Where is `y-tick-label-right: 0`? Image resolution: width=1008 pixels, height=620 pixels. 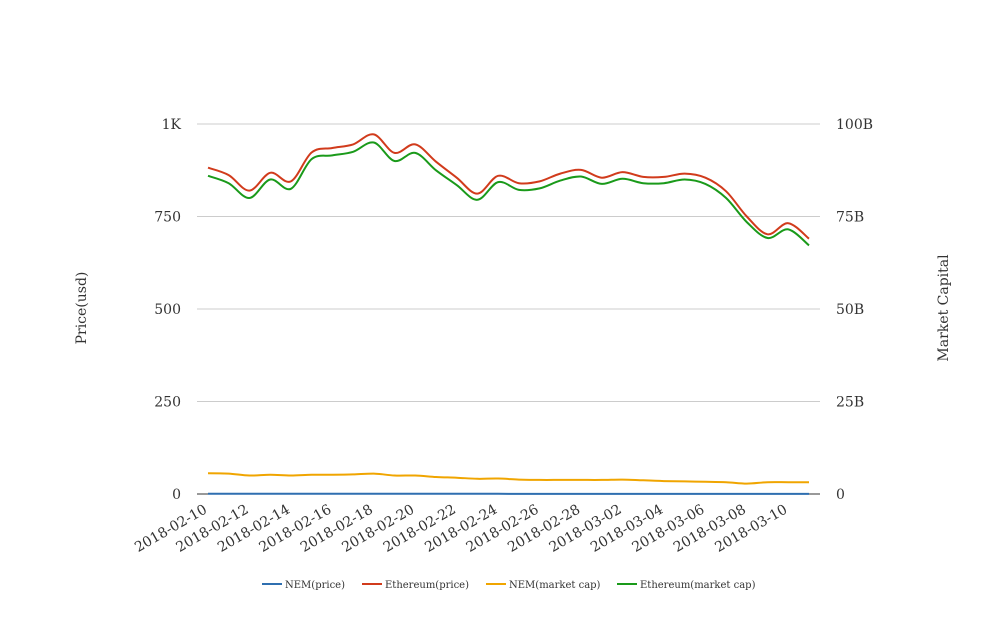
y-tick-label-right: 0 is located at coordinates (840, 495).